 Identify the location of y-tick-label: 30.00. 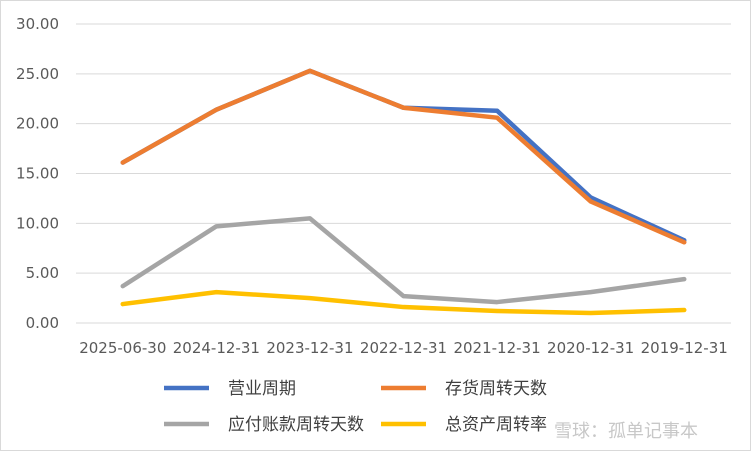
(37, 24).